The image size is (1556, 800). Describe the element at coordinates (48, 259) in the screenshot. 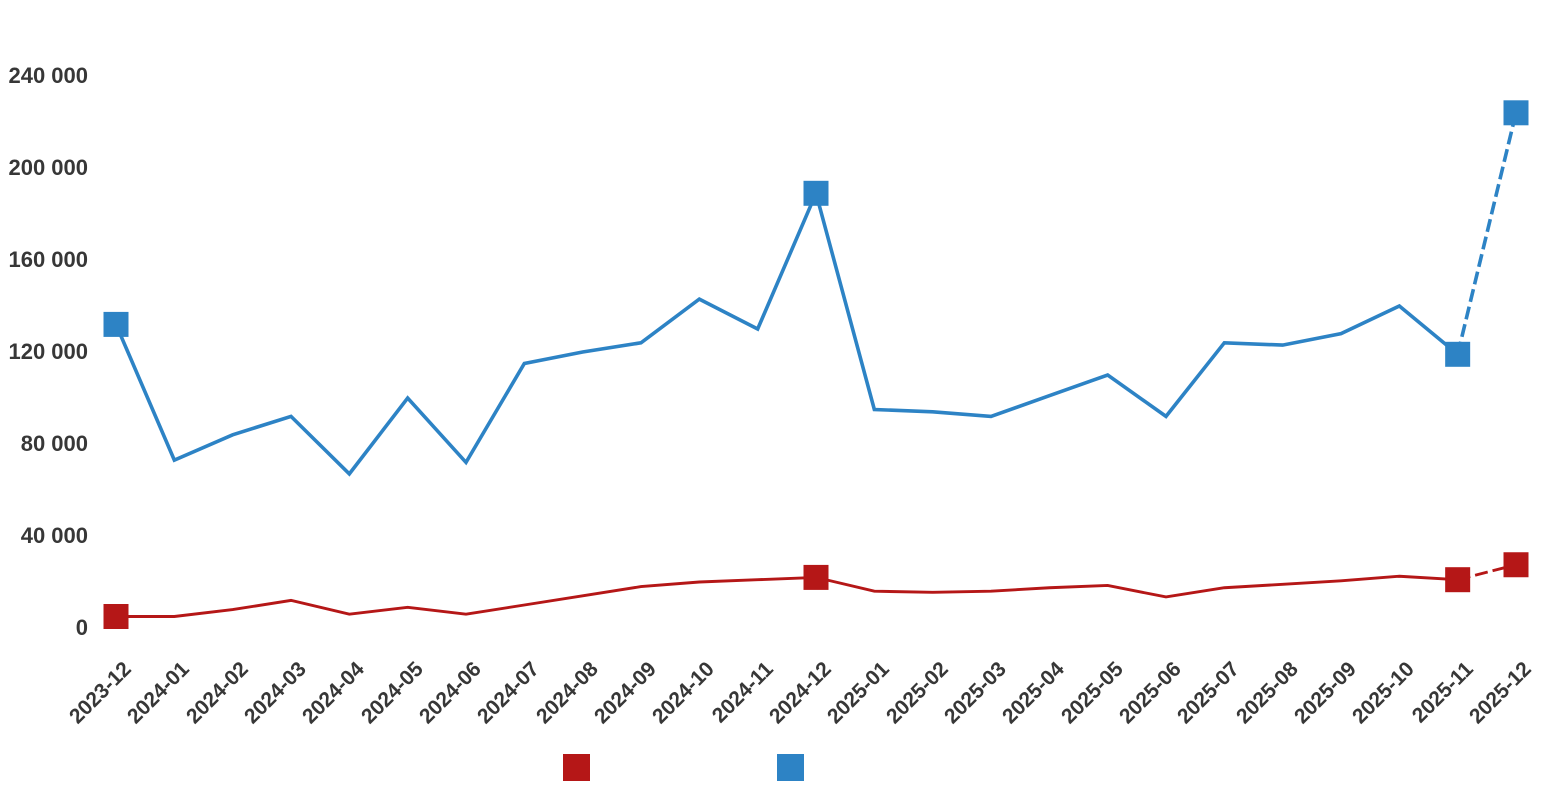

I see `y-axis-label: 160 000` at that location.